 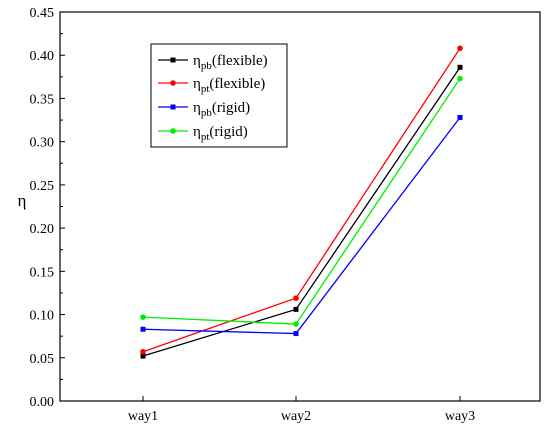 What do you see at coordinates (229, 85) in the screenshot?
I see `legend-label: ηpt(flexible)` at bounding box center [229, 85].